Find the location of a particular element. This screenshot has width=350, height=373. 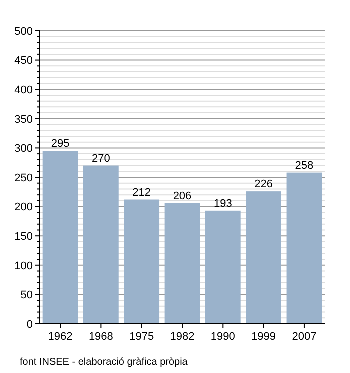

x-tick-label: 1999 is located at coordinates (264, 337).